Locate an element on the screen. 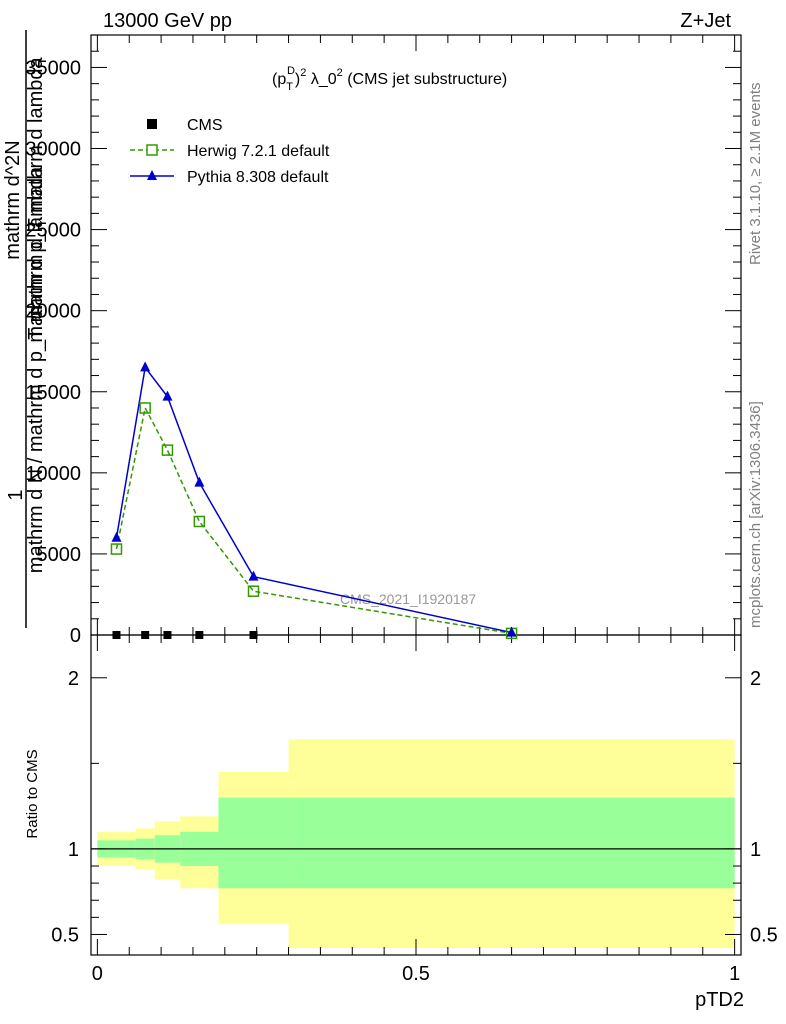 This screenshot has width=786, height=1024. legend-herwig-label: Herwig 7.2.1 default is located at coordinates (258, 151).